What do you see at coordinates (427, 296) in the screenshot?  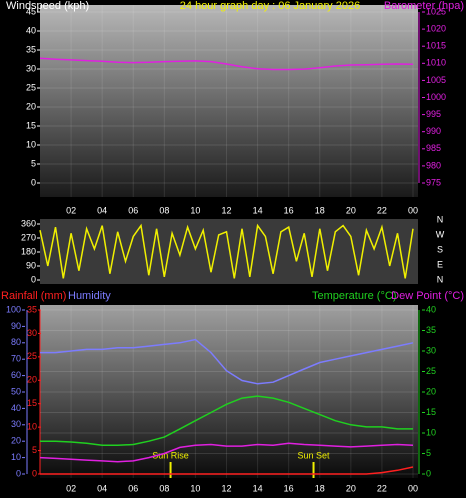 I see `dew-label: Dew Point (°C)` at bounding box center [427, 296].